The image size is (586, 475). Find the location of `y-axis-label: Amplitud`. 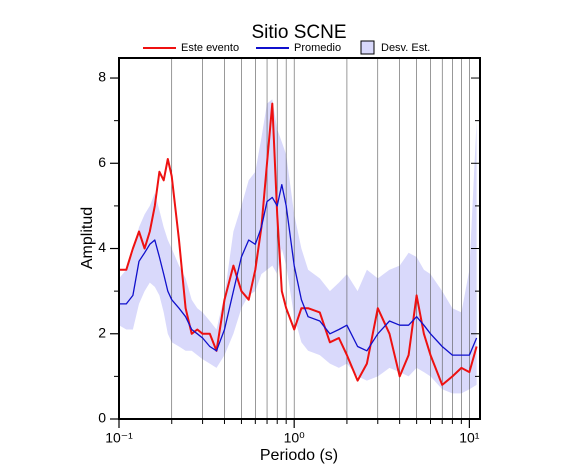

y-axis-label: Amplitud is located at coordinates (87, 238).